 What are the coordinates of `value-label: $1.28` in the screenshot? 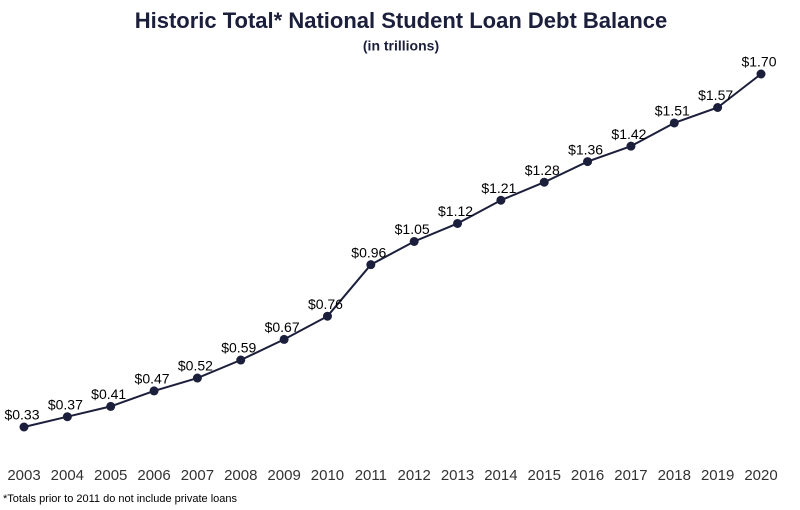 It's located at (542, 170).